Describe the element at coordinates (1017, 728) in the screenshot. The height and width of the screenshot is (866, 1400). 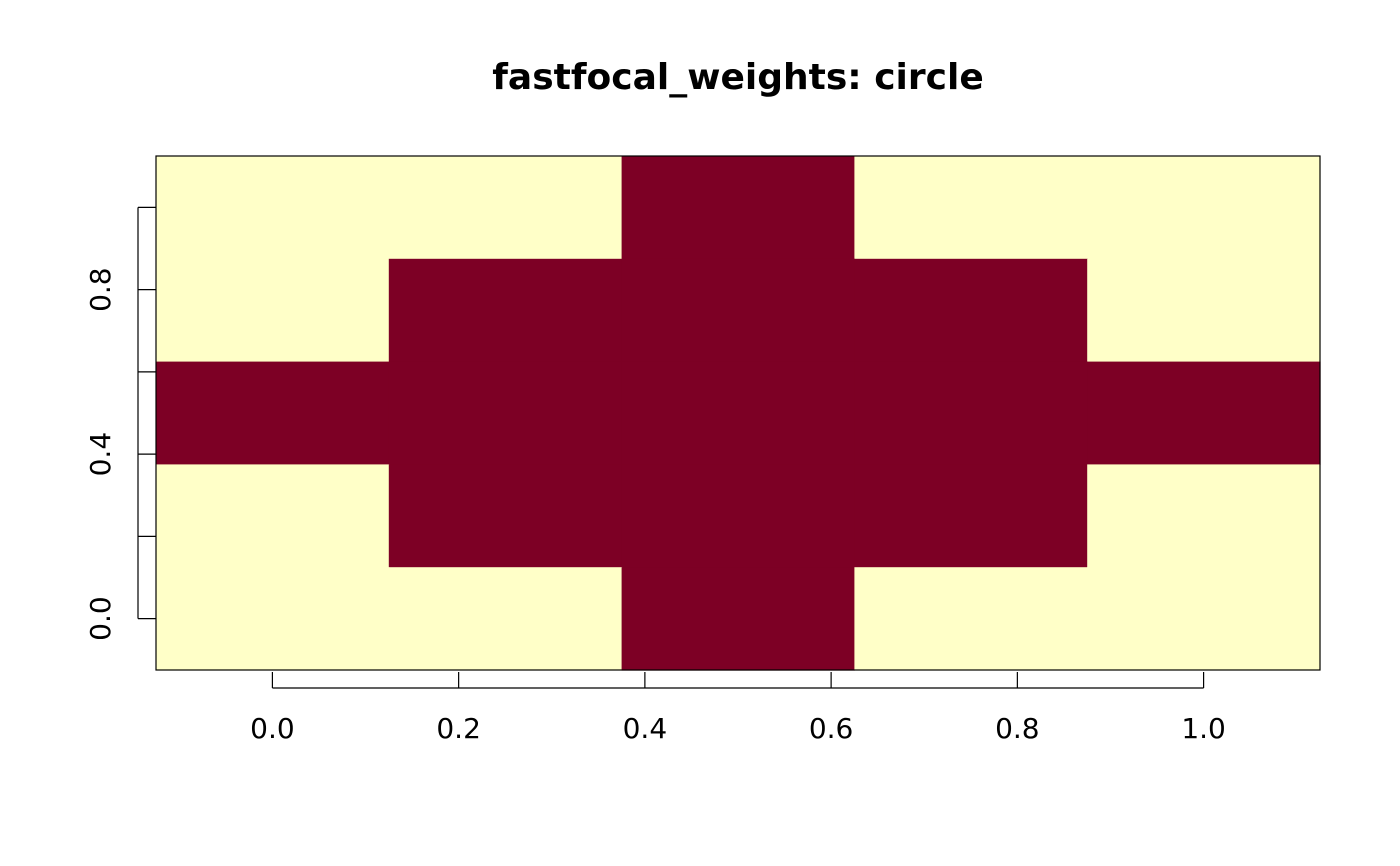
I see `x-tick-label: 0.8` at that location.